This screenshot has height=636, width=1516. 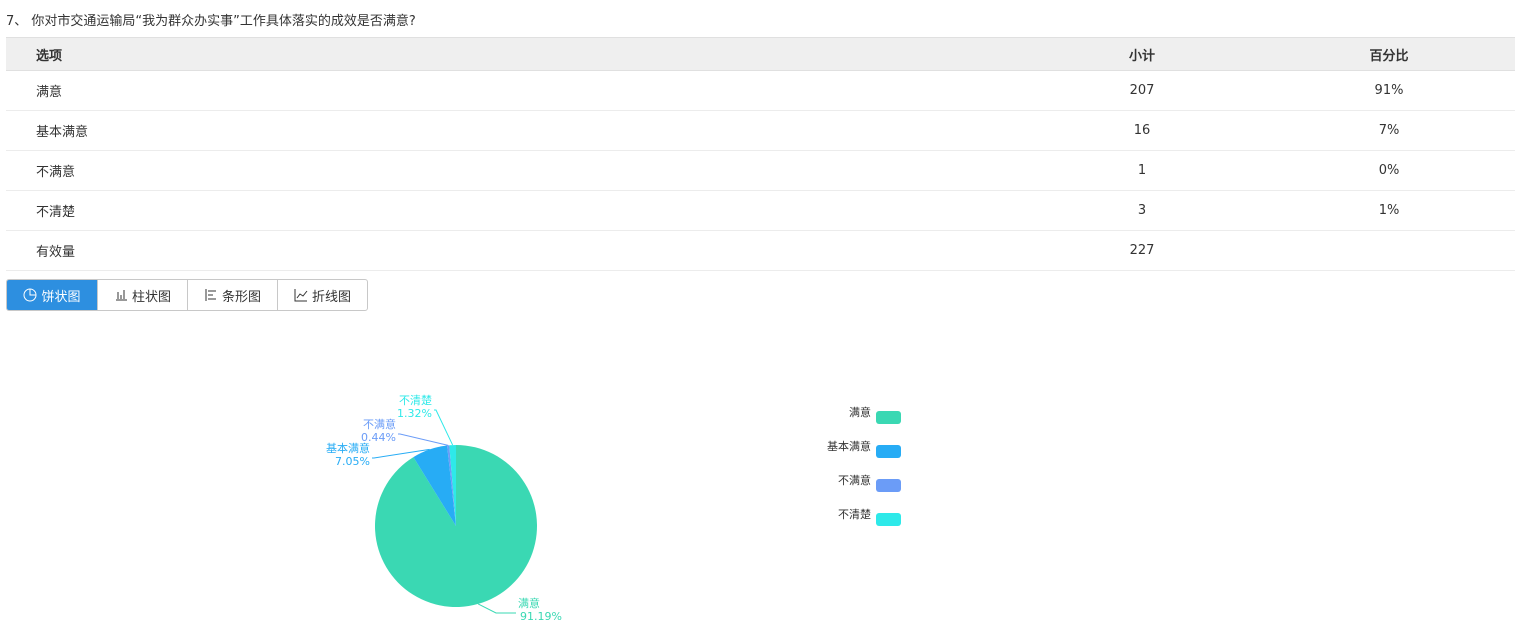 What do you see at coordinates (241, 297) in the screenshot?
I see `tab-label: 条形图` at bounding box center [241, 297].